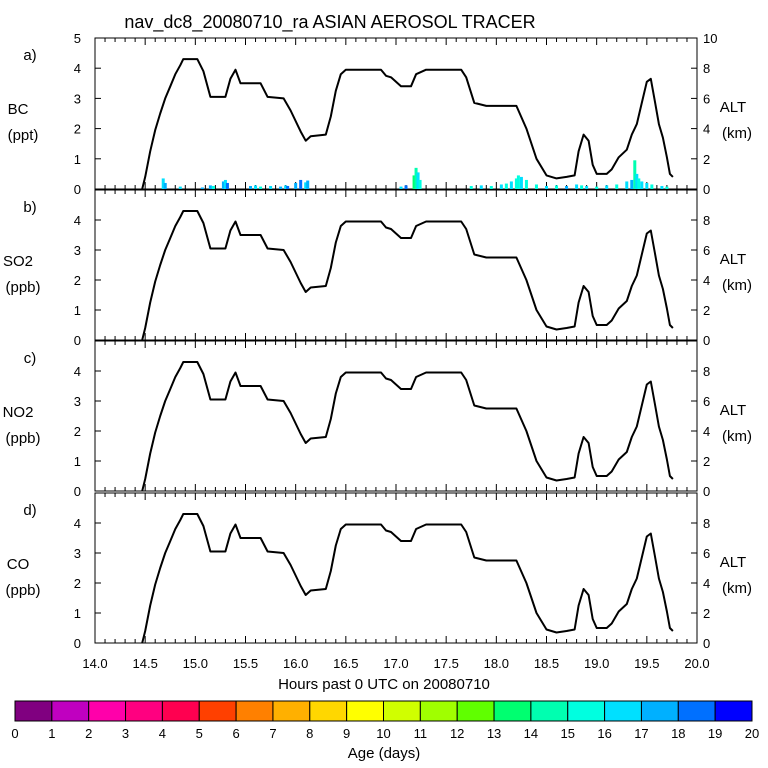 Image resolution: width=768 pixels, height=768 pixels. I want to click on species-unit: (ppt), so click(23, 135).